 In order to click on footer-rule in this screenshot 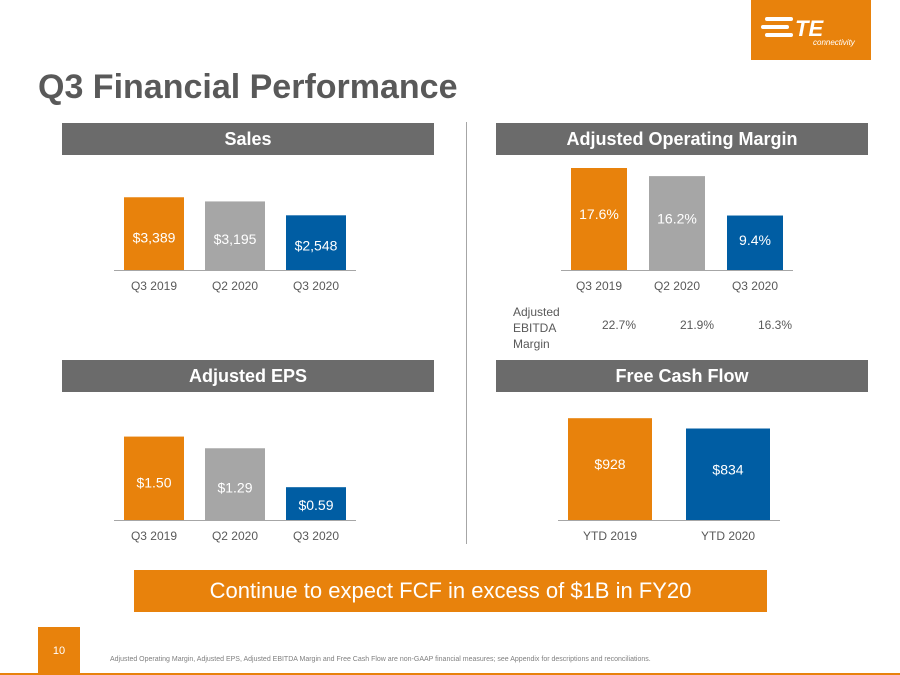, I will do `click(450, 674)`.